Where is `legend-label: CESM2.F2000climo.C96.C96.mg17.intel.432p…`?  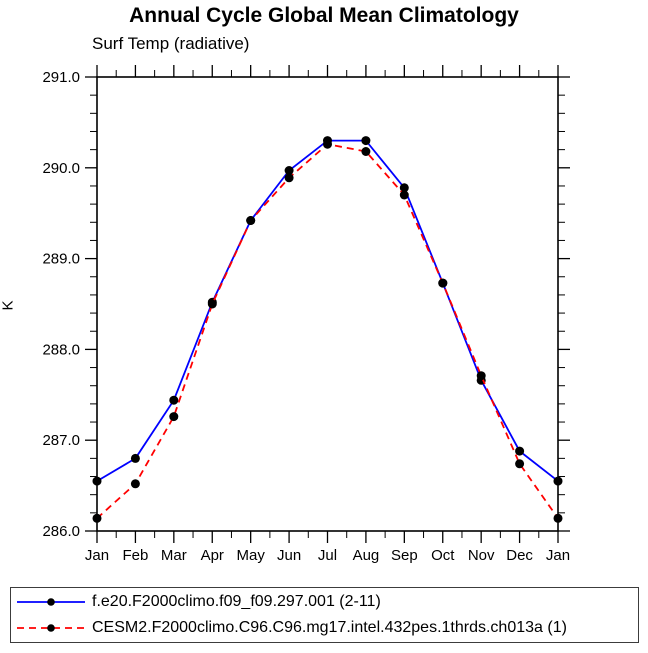 legend-label: CESM2.F2000climo.C96.C96.mg17.intel.432p… is located at coordinates (329, 628).